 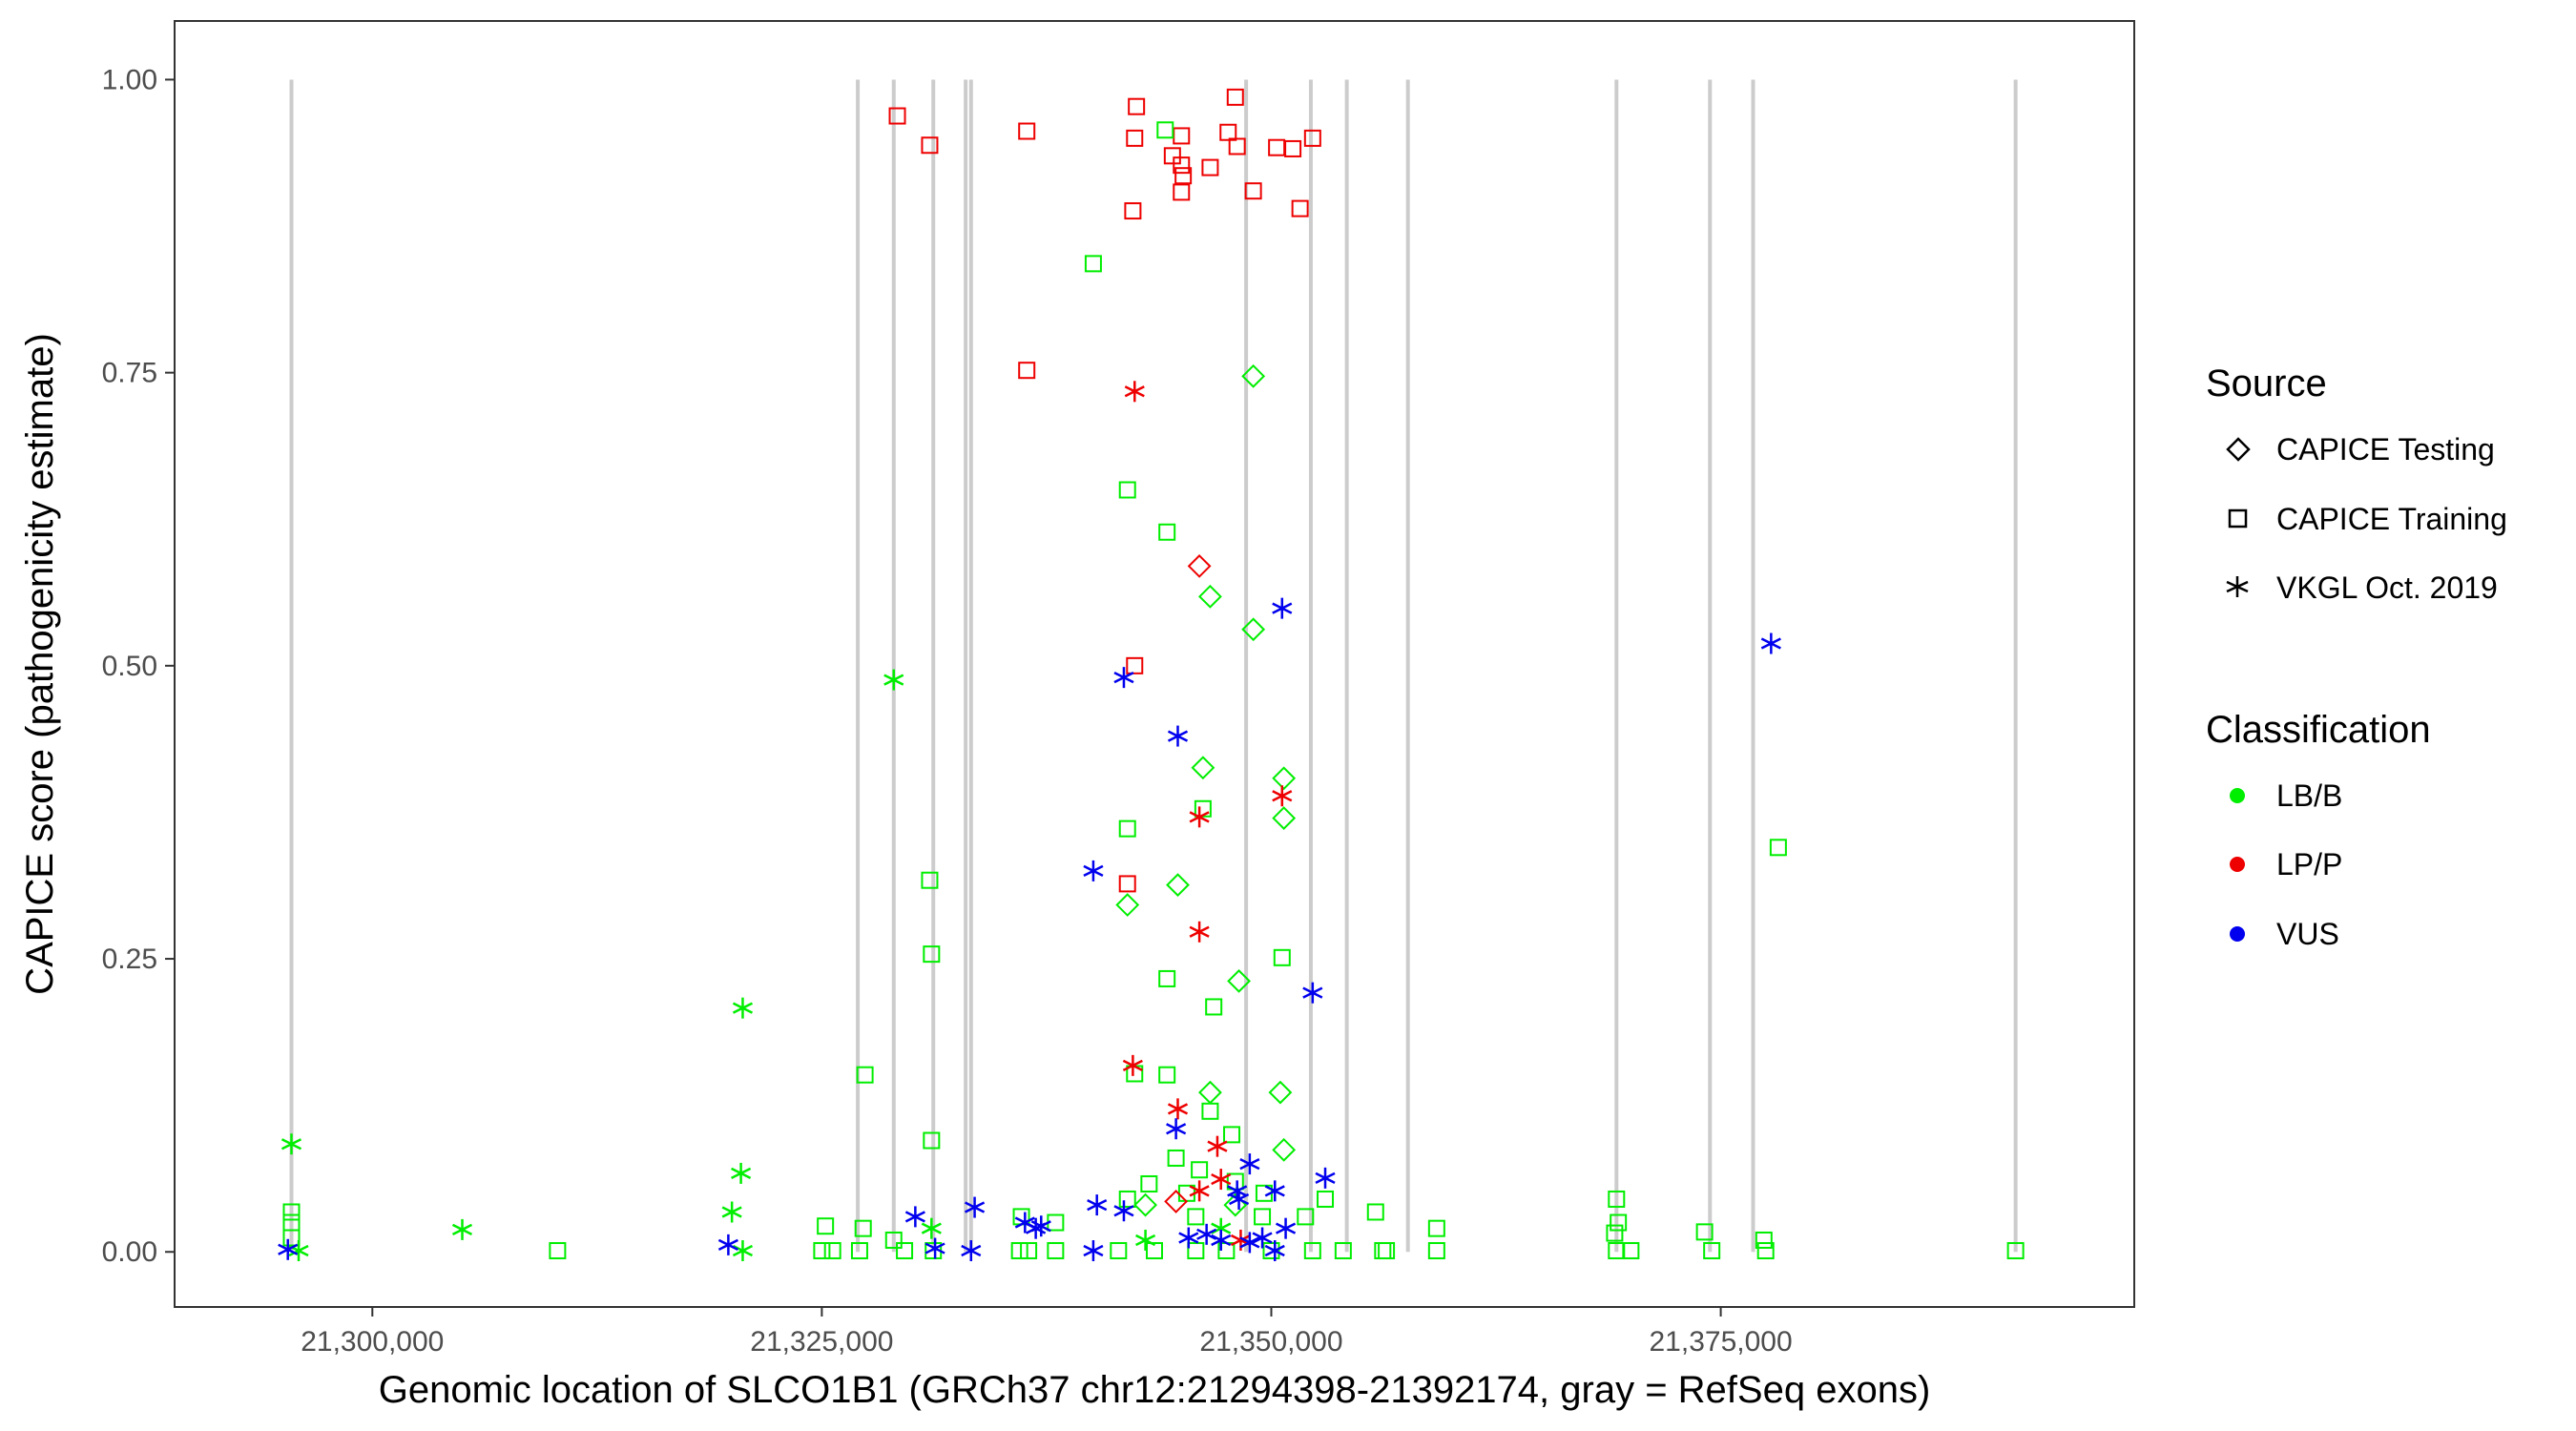 What do you see at coordinates (129, 79) in the screenshot?
I see `y-tick-label: 1.00` at bounding box center [129, 79].